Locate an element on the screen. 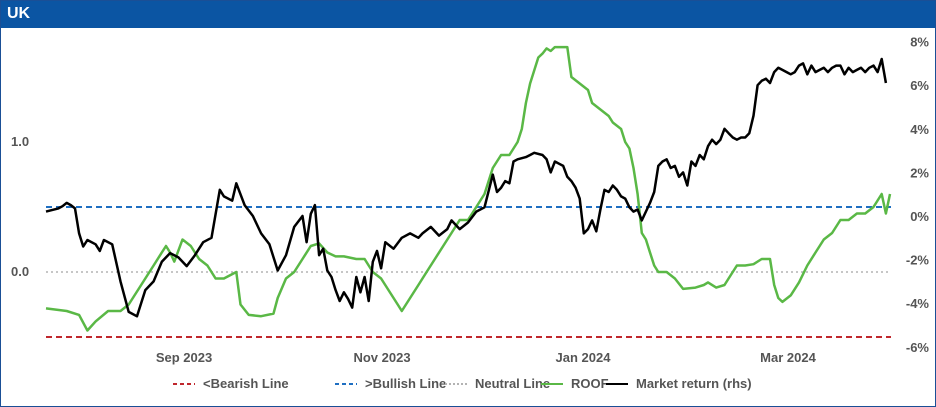 The height and width of the screenshot is (407, 936). title-bar: UK is located at coordinates (468, 14).